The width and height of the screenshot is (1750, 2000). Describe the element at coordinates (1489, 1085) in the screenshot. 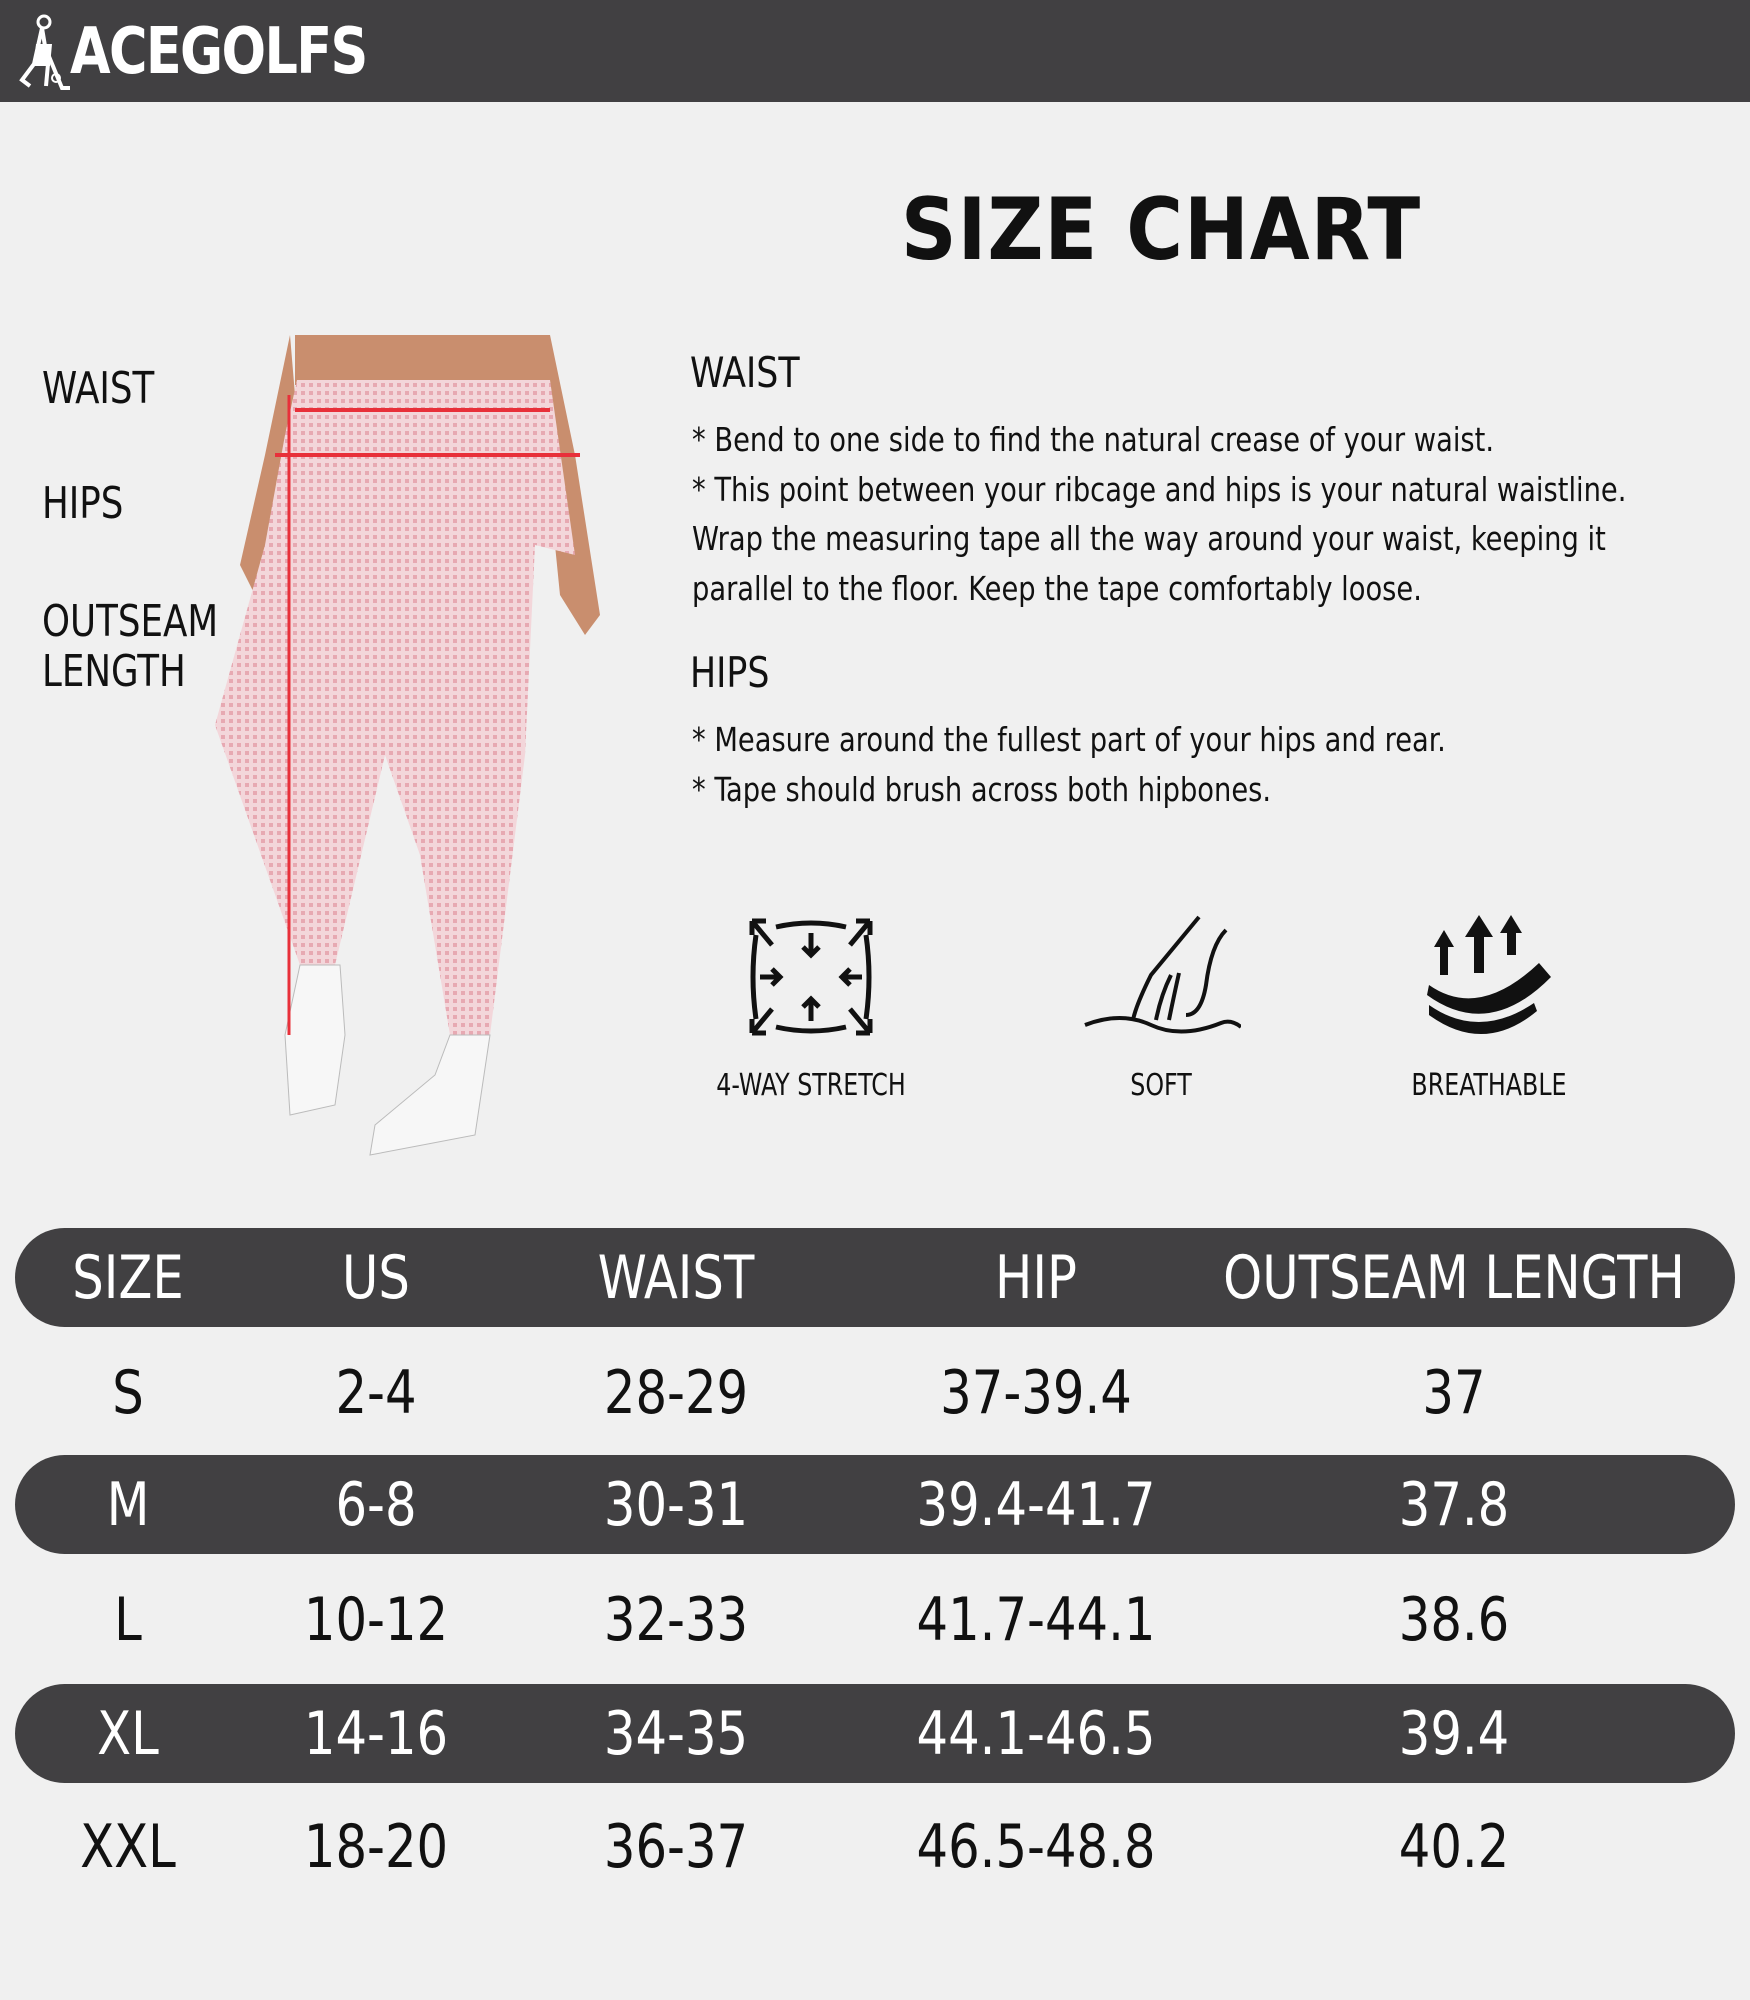

I see `feature-label-breathable: BREATHABLE` at that location.